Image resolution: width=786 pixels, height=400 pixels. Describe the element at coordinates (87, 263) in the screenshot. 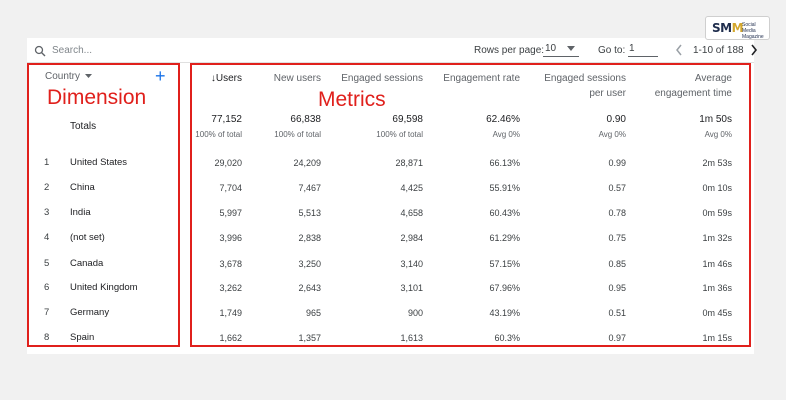

I see `row-country-name: Canada` at that location.